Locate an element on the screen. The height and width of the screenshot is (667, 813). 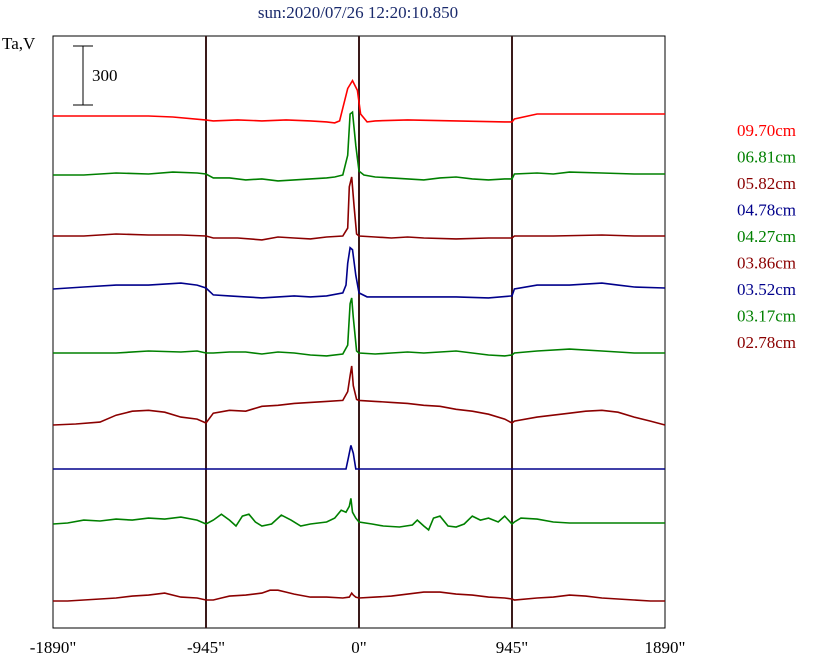
legend-entry-04.27cm: 04.27cm is located at coordinates (766, 236).